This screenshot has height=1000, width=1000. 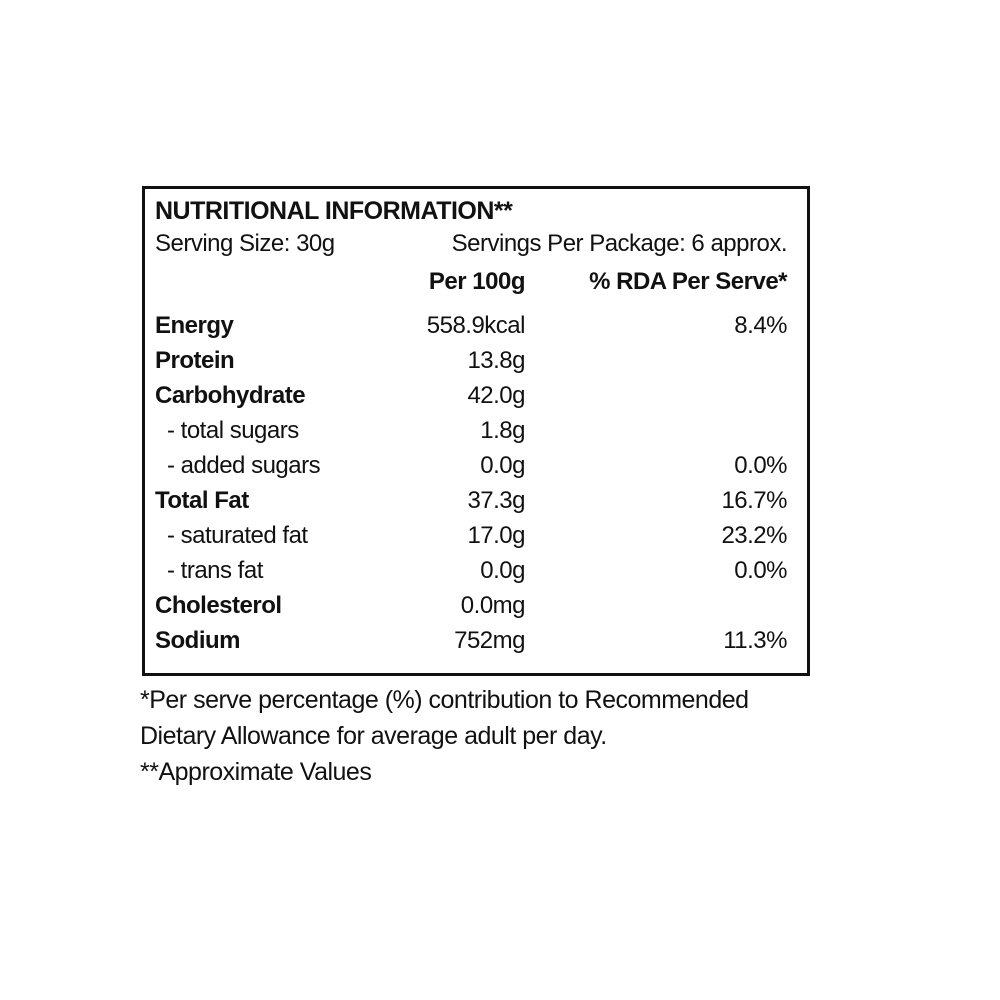 I want to click on nutrient-row: Cholesterol 0.0mg, so click(x=471, y=605).